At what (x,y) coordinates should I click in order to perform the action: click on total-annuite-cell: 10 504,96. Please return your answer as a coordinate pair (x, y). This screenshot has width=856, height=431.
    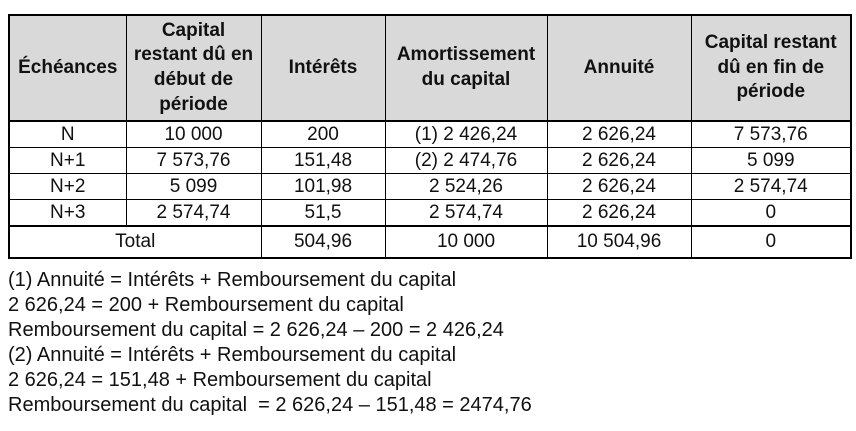
    Looking at the image, I should click on (619, 242).